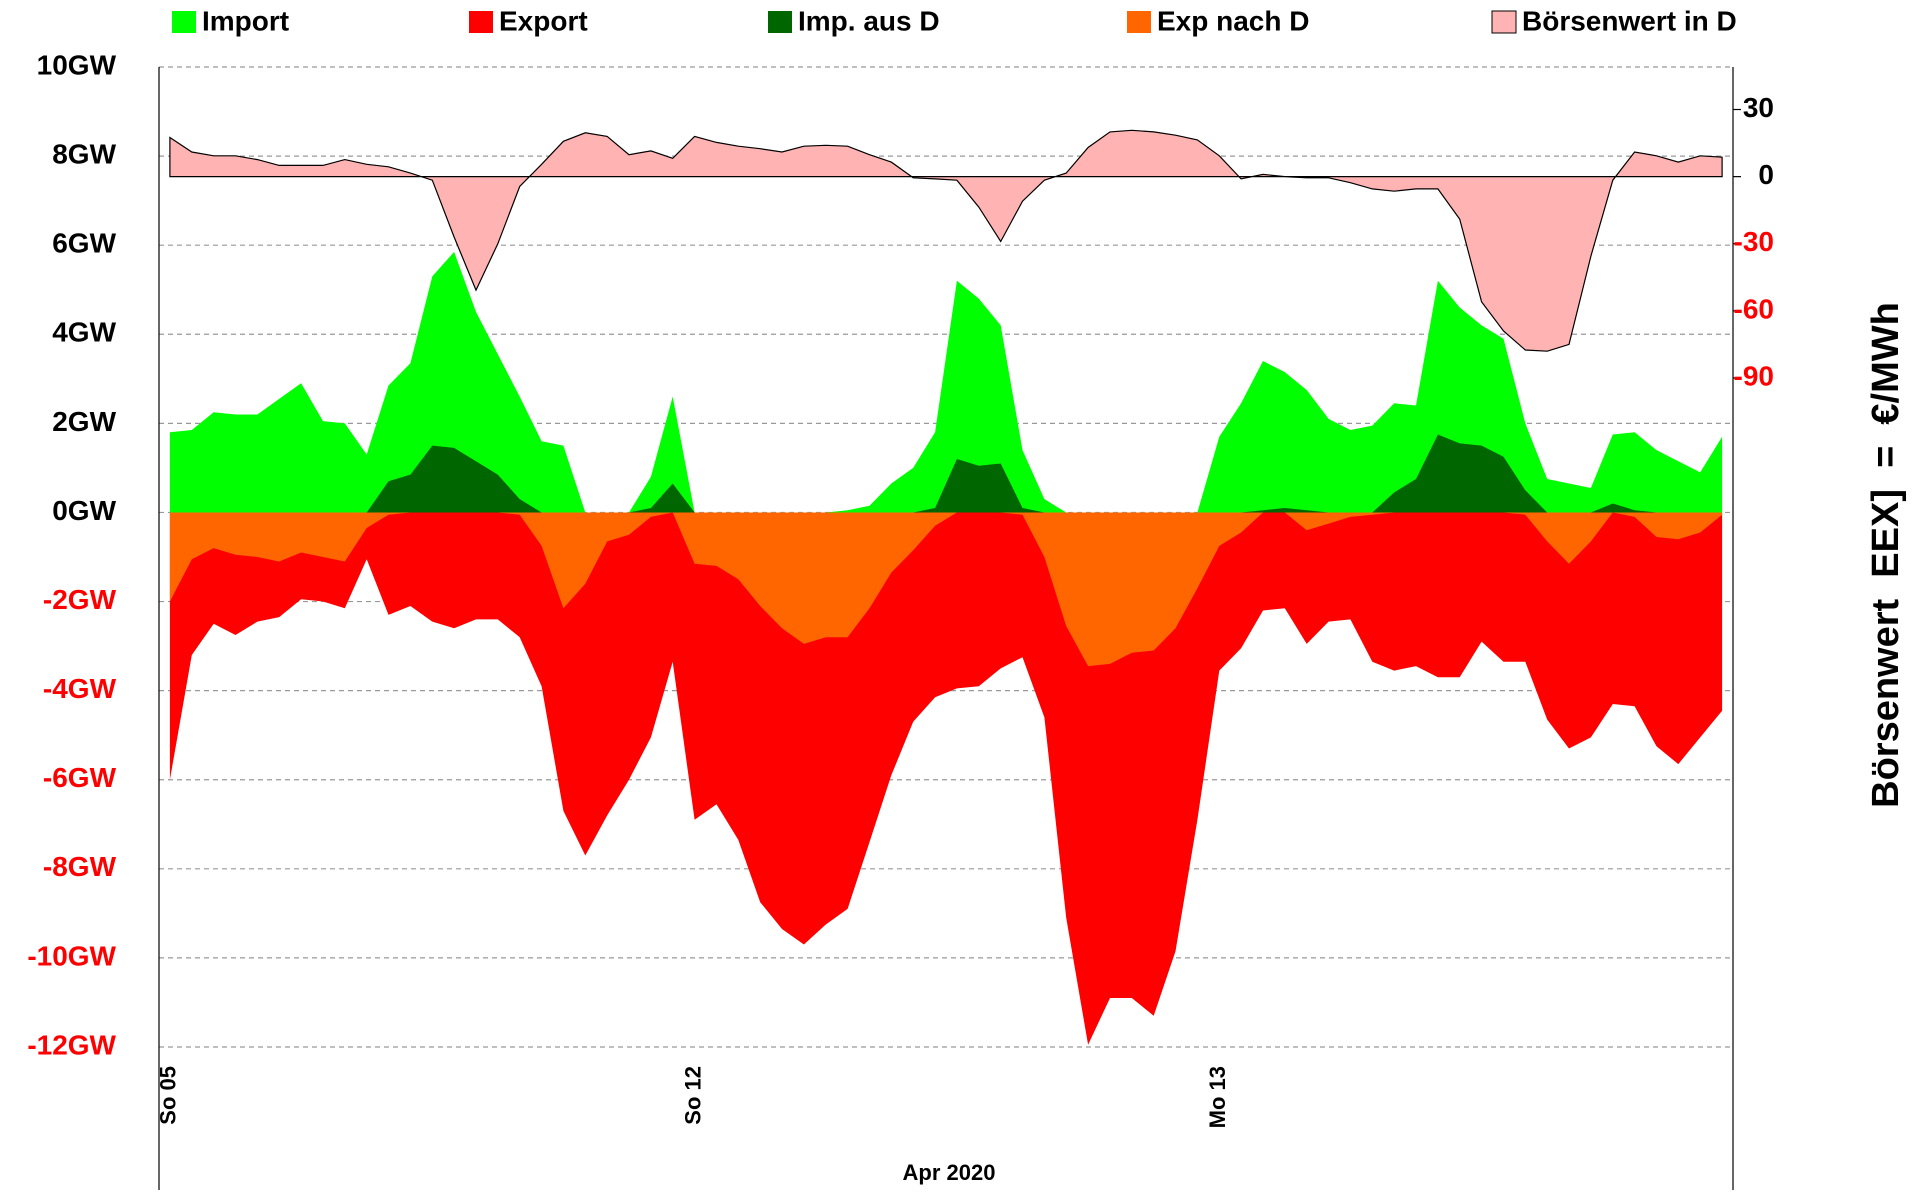 This screenshot has height=1195, width=1915. I want to click on y-tick-label: 4GW, so click(84, 332).